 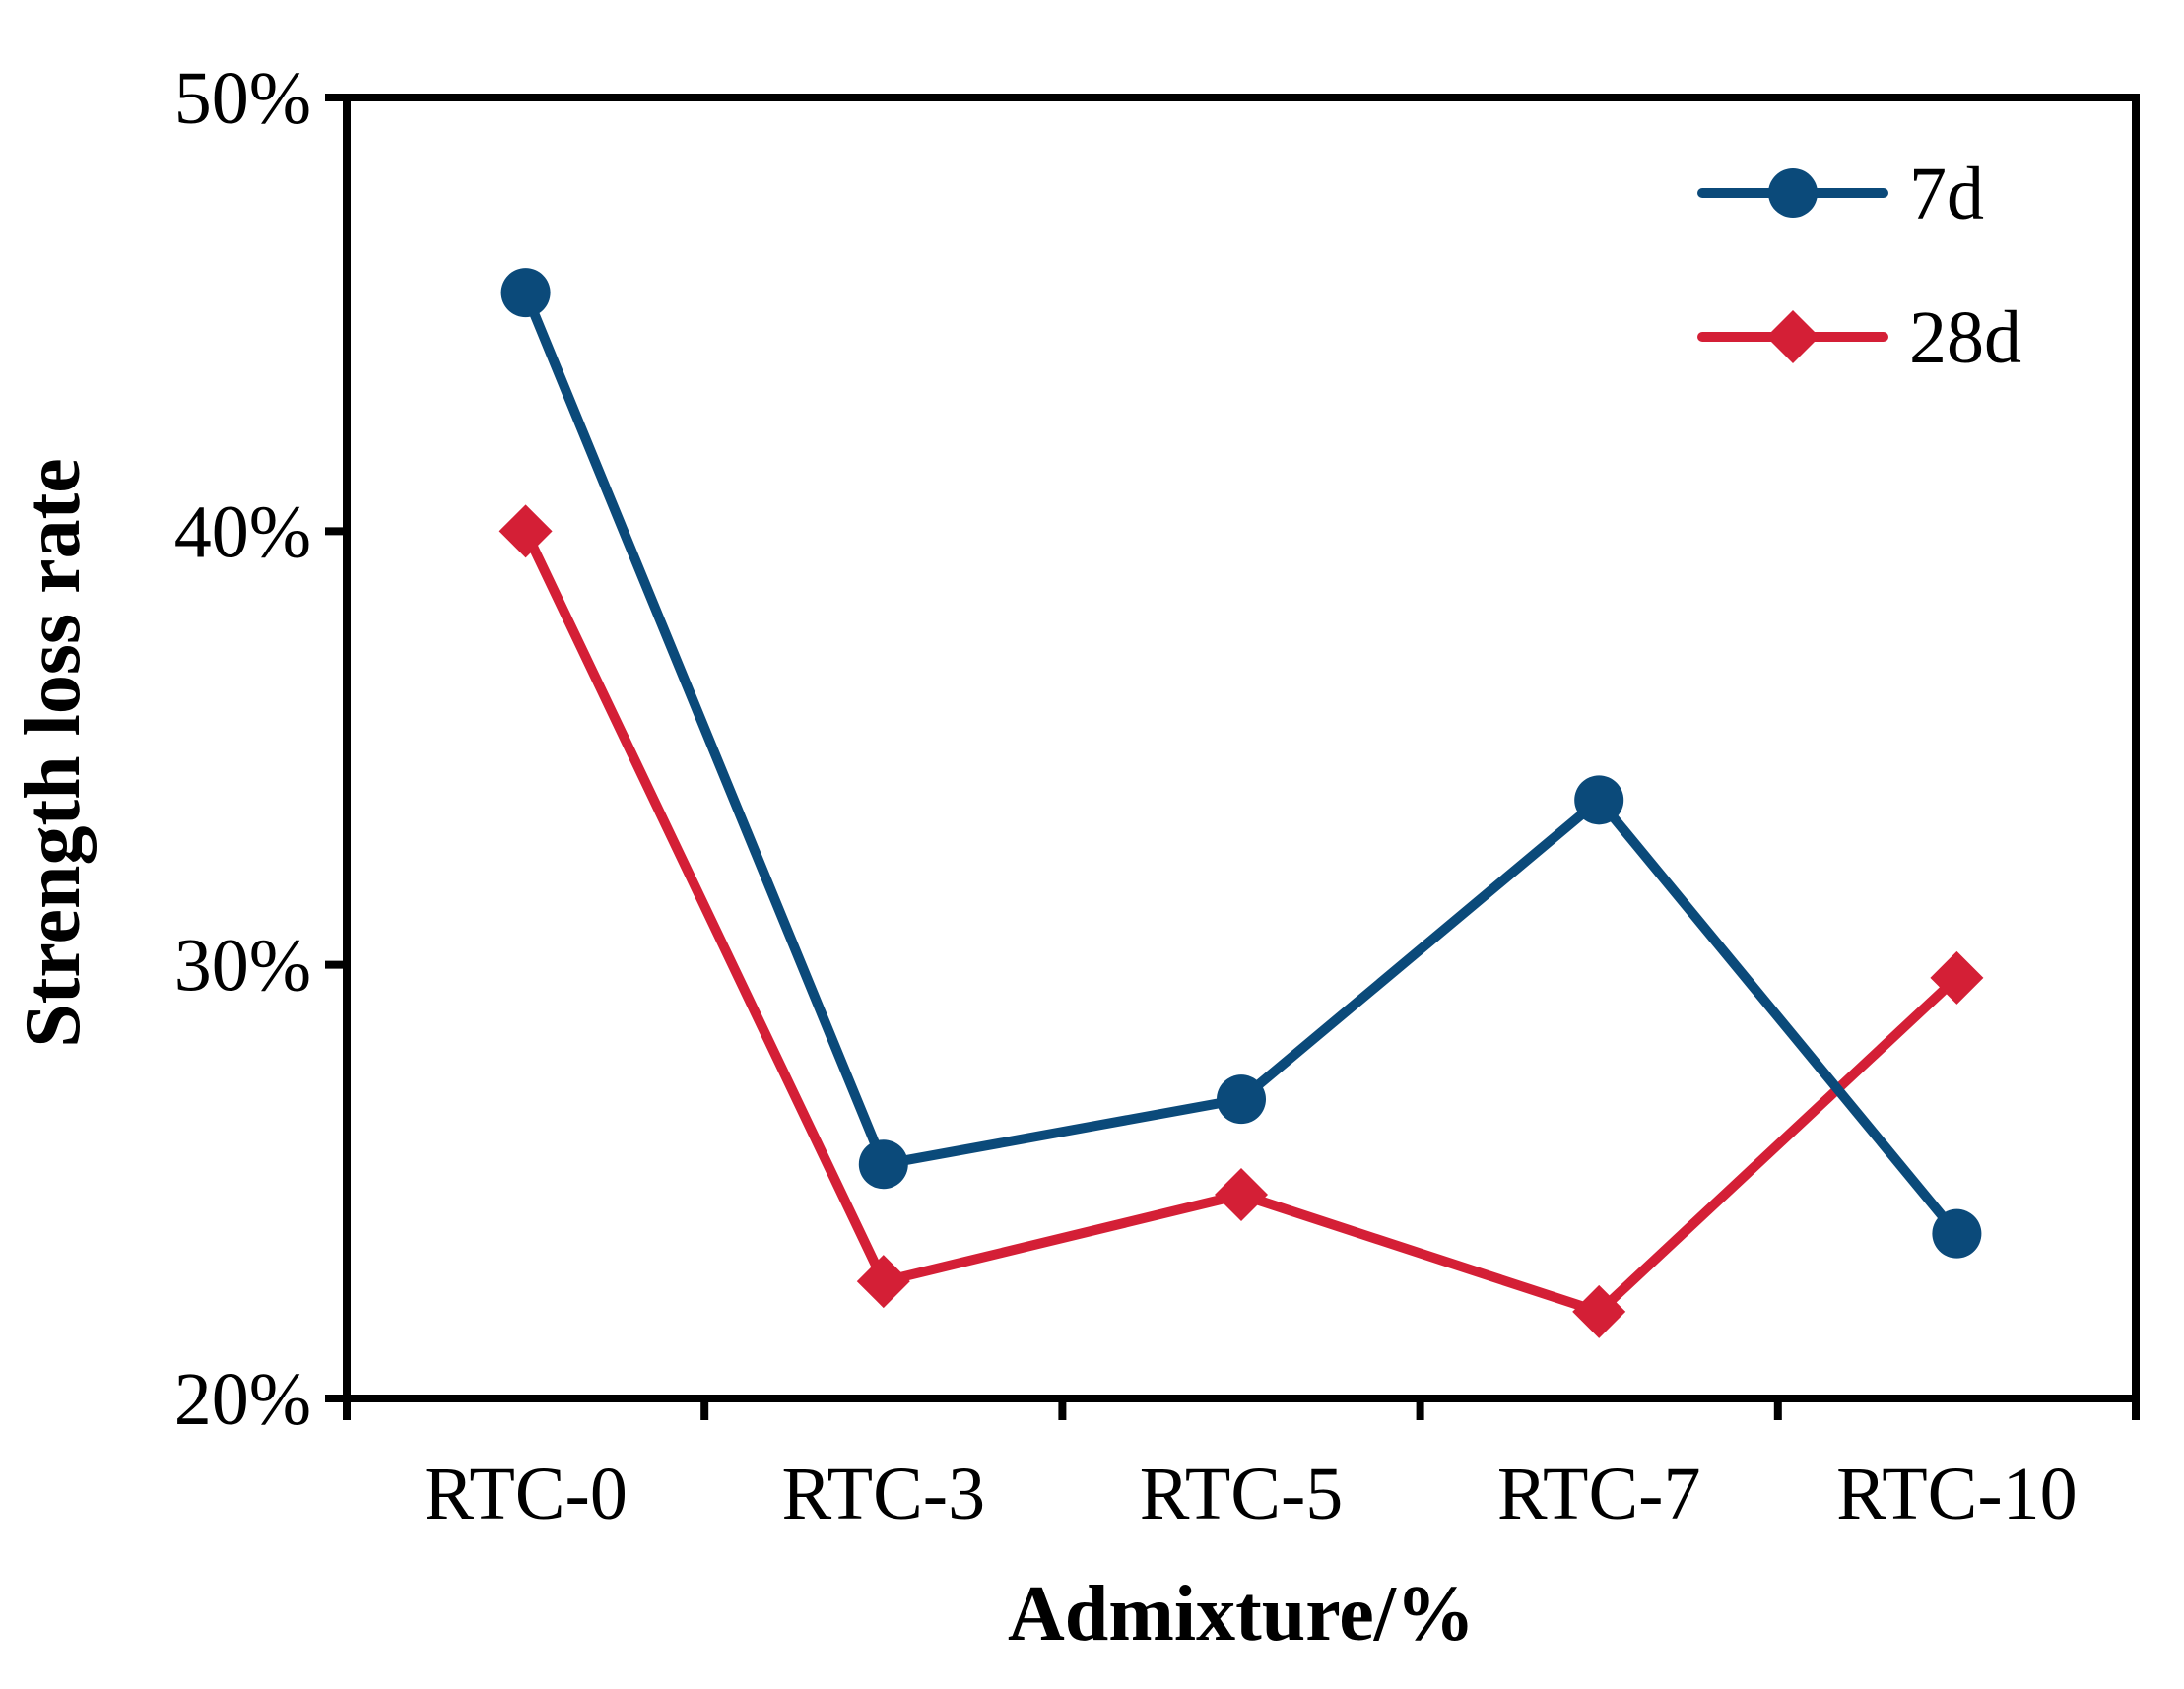 What do you see at coordinates (526, 1494) in the screenshot?
I see `x-tick-label: RTC-0` at bounding box center [526, 1494].